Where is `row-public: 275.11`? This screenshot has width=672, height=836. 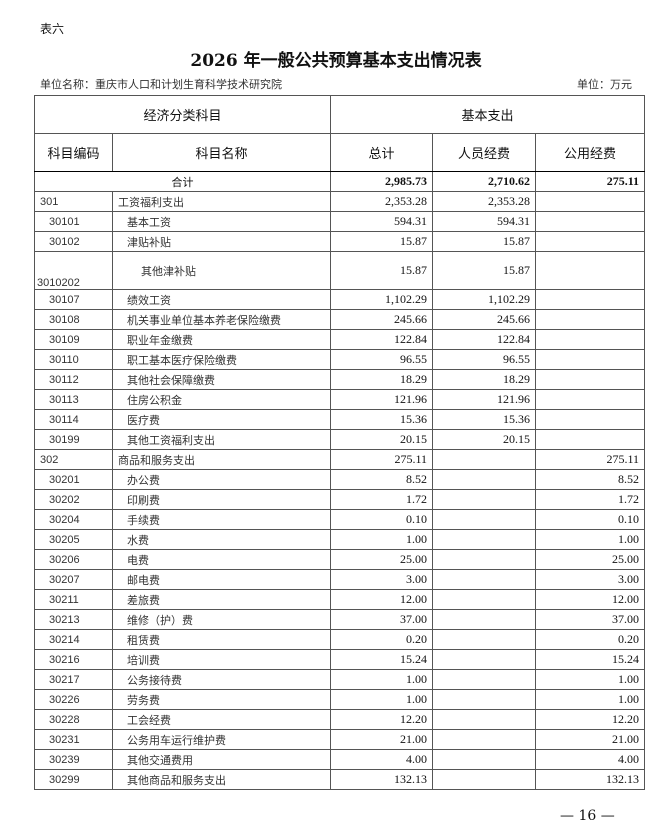
row-public: 275.11 is located at coordinates (590, 459).